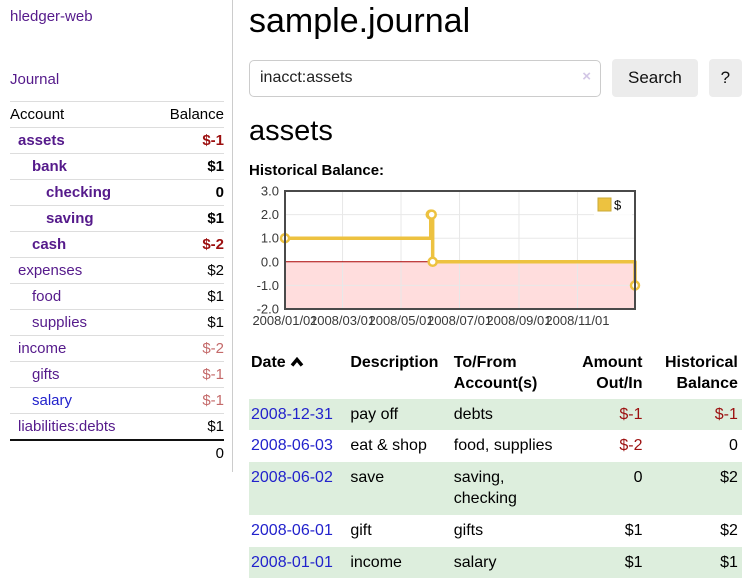  Describe the element at coordinates (394, 362) in the screenshot. I see `register-header-description: Description` at that location.